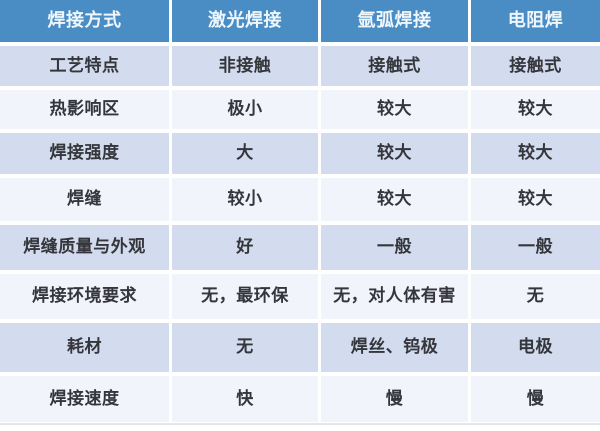 The width and height of the screenshot is (600, 431). I want to click on table-cell-r7-c2: 慢, so click(394, 399).